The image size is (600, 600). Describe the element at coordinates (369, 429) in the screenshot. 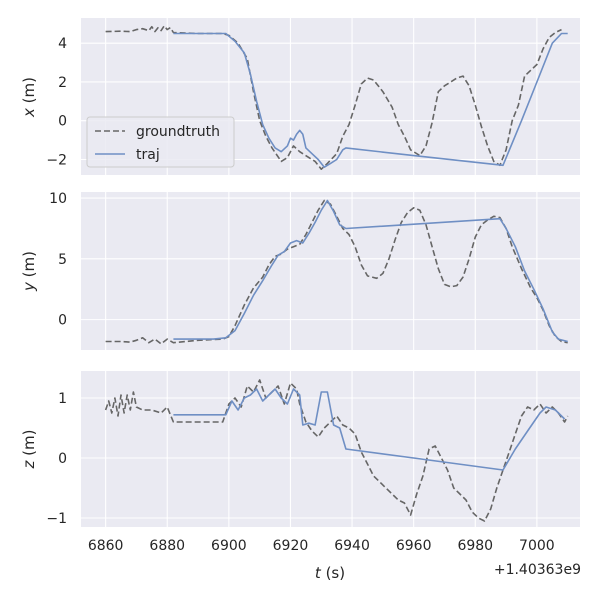

I see `series-traj-z` at that location.